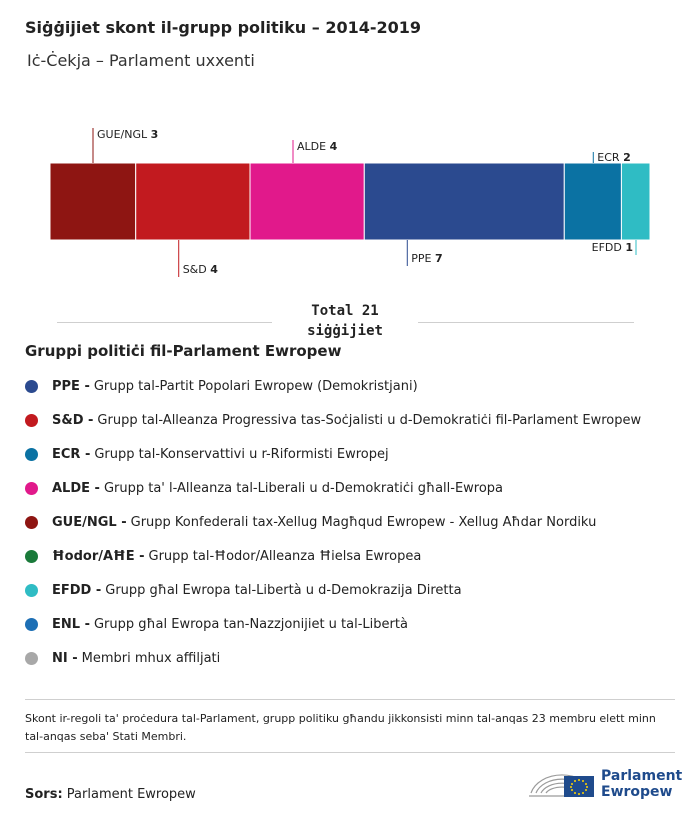  What do you see at coordinates (637, 792) in the screenshot?
I see `logo-line-2: Ewropew` at bounding box center [637, 792].